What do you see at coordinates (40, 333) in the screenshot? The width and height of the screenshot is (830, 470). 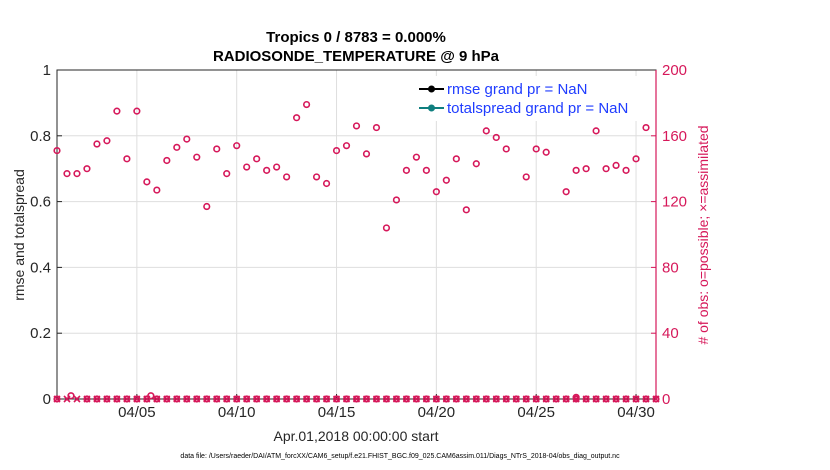 I see `y-tick-label-left: 0.2` at bounding box center [40, 333].